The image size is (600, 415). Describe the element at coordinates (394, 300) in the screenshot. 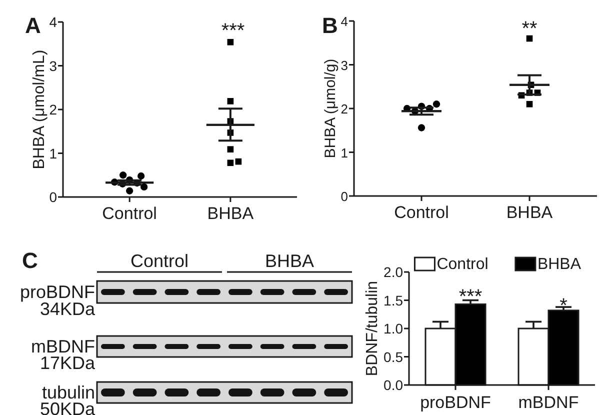

I see `y-tick-label: 1.5` at that location.